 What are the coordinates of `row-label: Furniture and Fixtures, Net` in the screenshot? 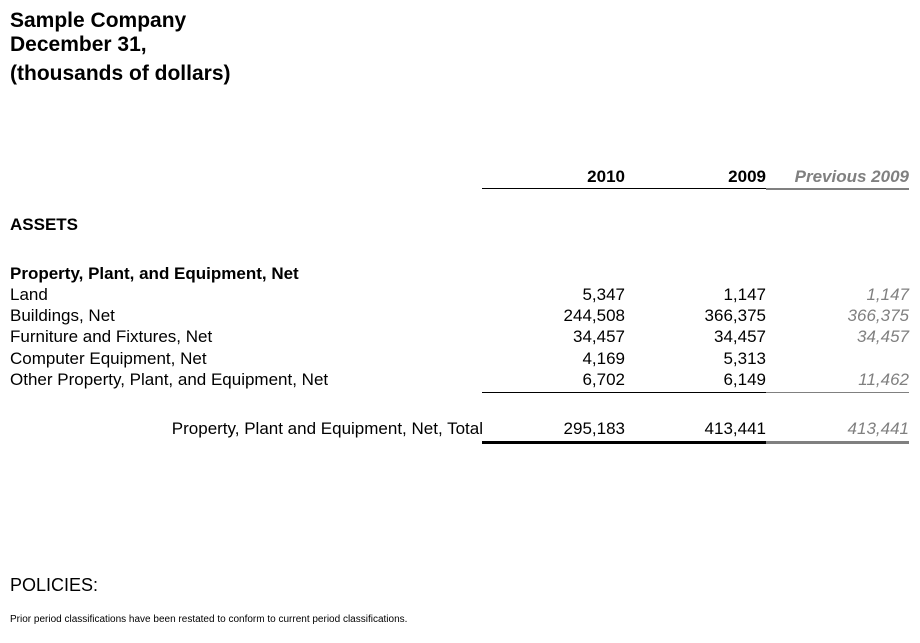 It's located at (111, 336).